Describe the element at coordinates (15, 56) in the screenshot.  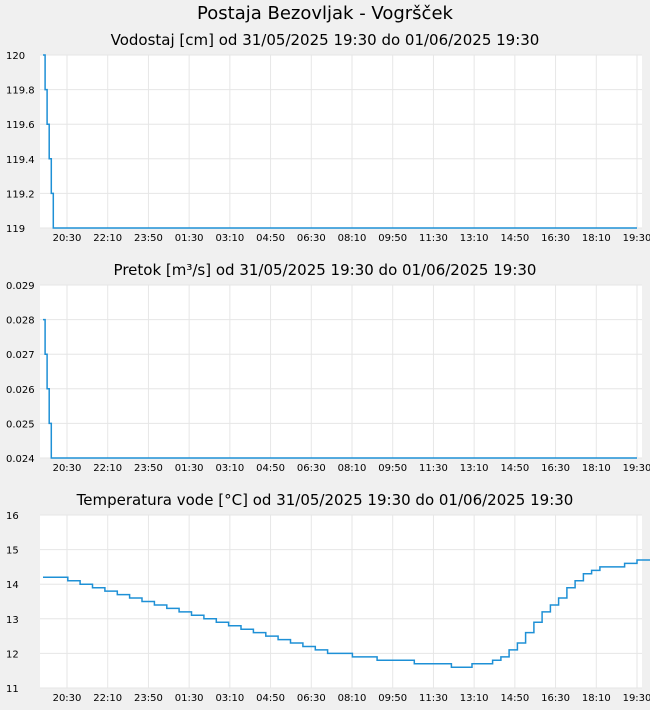
I see `y-tick-label: 120` at that location.